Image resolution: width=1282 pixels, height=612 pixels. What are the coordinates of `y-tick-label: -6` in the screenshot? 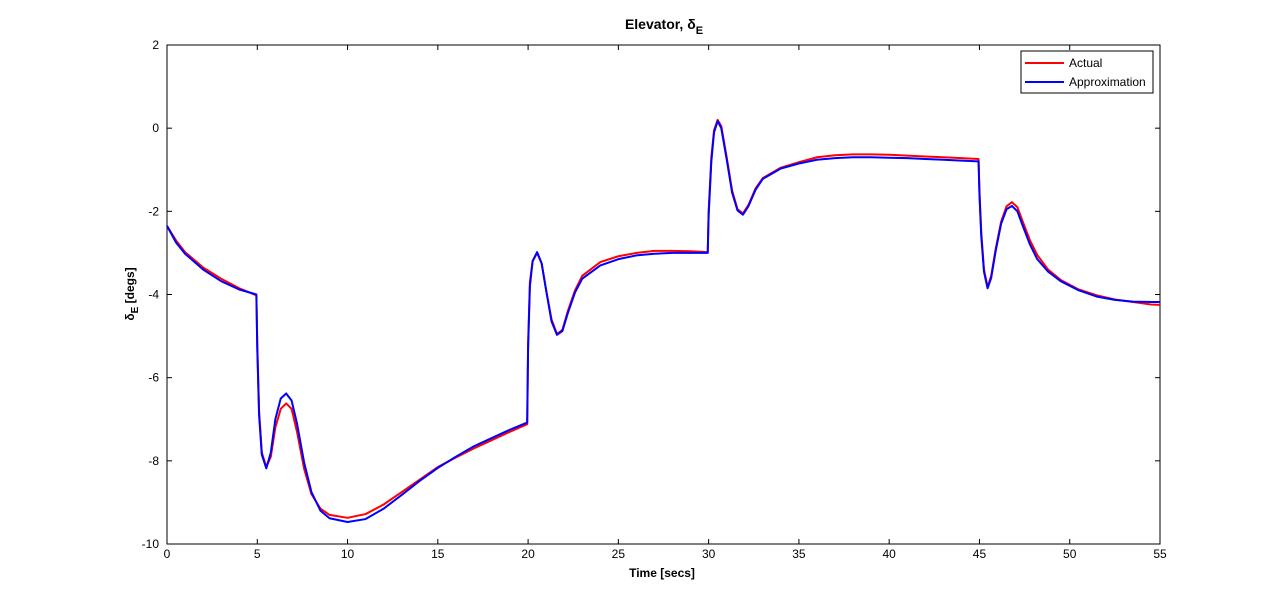 It's located at (153, 378).